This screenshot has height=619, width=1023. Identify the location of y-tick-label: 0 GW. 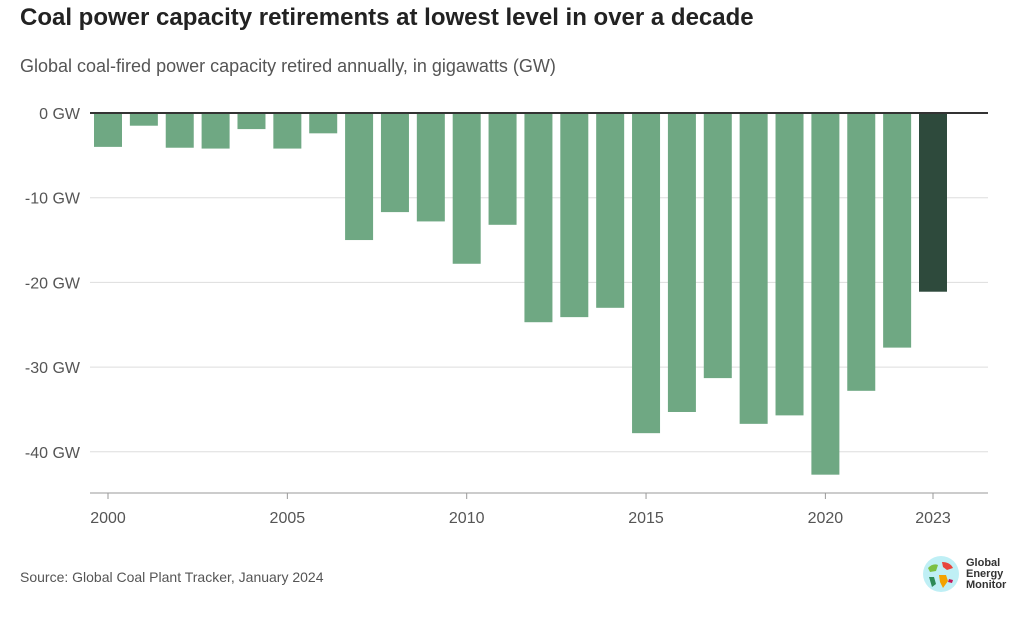
(60, 114).